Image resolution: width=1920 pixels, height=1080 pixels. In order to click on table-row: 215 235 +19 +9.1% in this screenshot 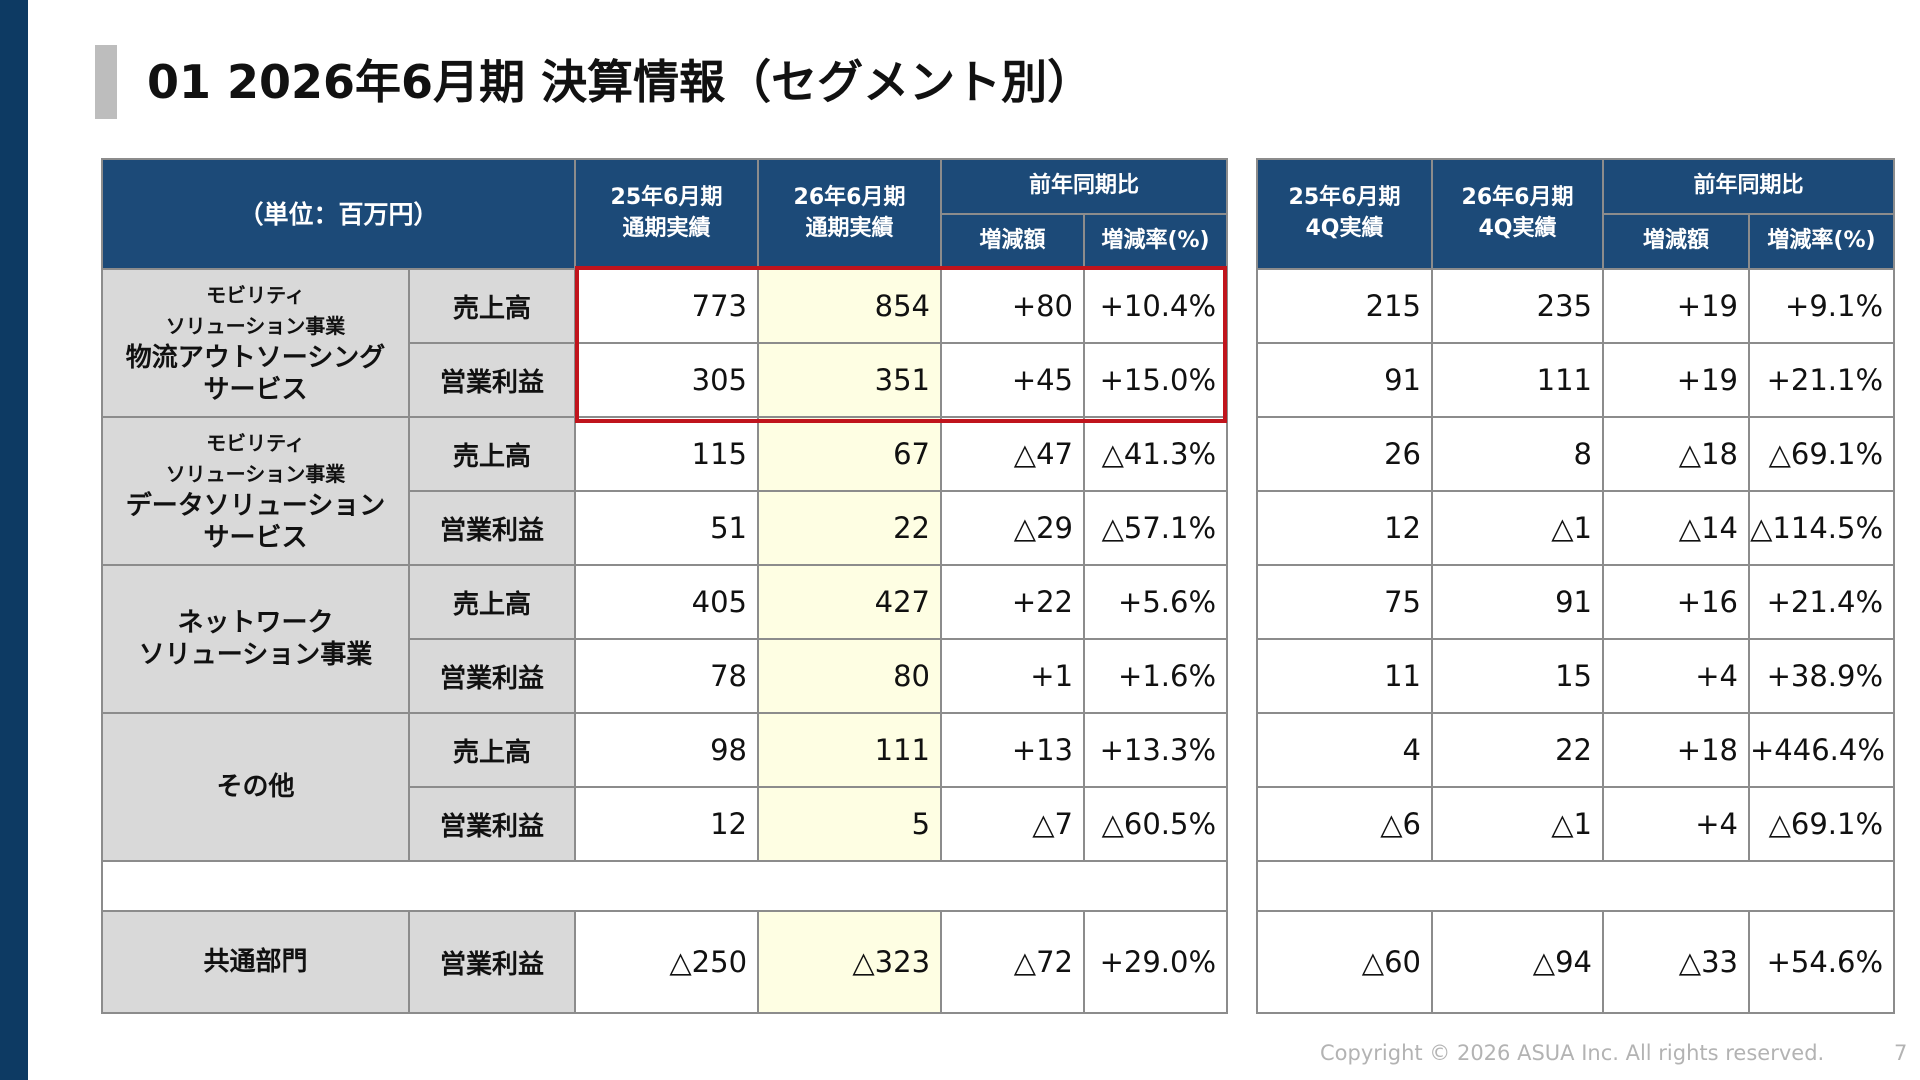, I will do `click(1576, 306)`.